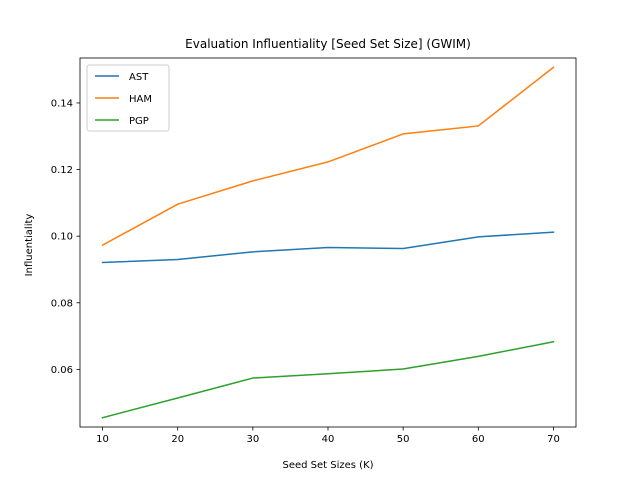 This screenshot has height=480, width=640. What do you see at coordinates (128, 98) in the screenshot?
I see `legend-box` at bounding box center [128, 98].